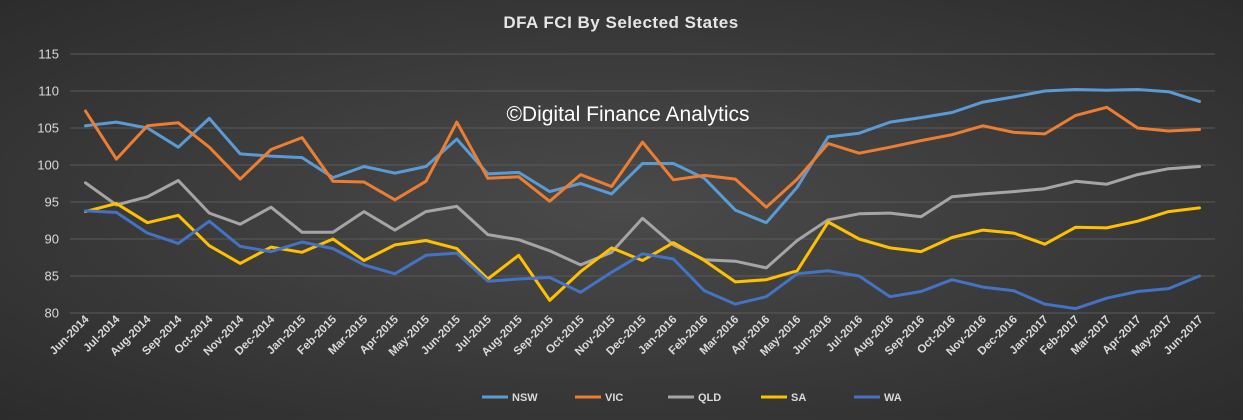 The image size is (1243, 420). Describe the element at coordinates (692, 398) in the screenshot. I see `legend: NSW VIC QLD SA WA` at that location.